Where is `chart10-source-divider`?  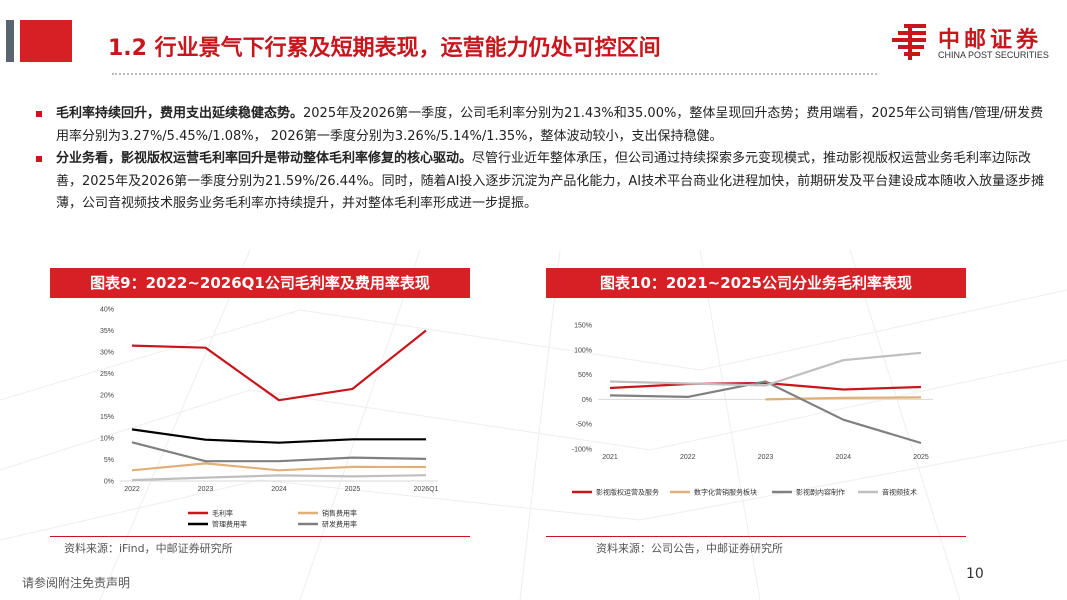 chart10-source-divider is located at coordinates (756, 536).